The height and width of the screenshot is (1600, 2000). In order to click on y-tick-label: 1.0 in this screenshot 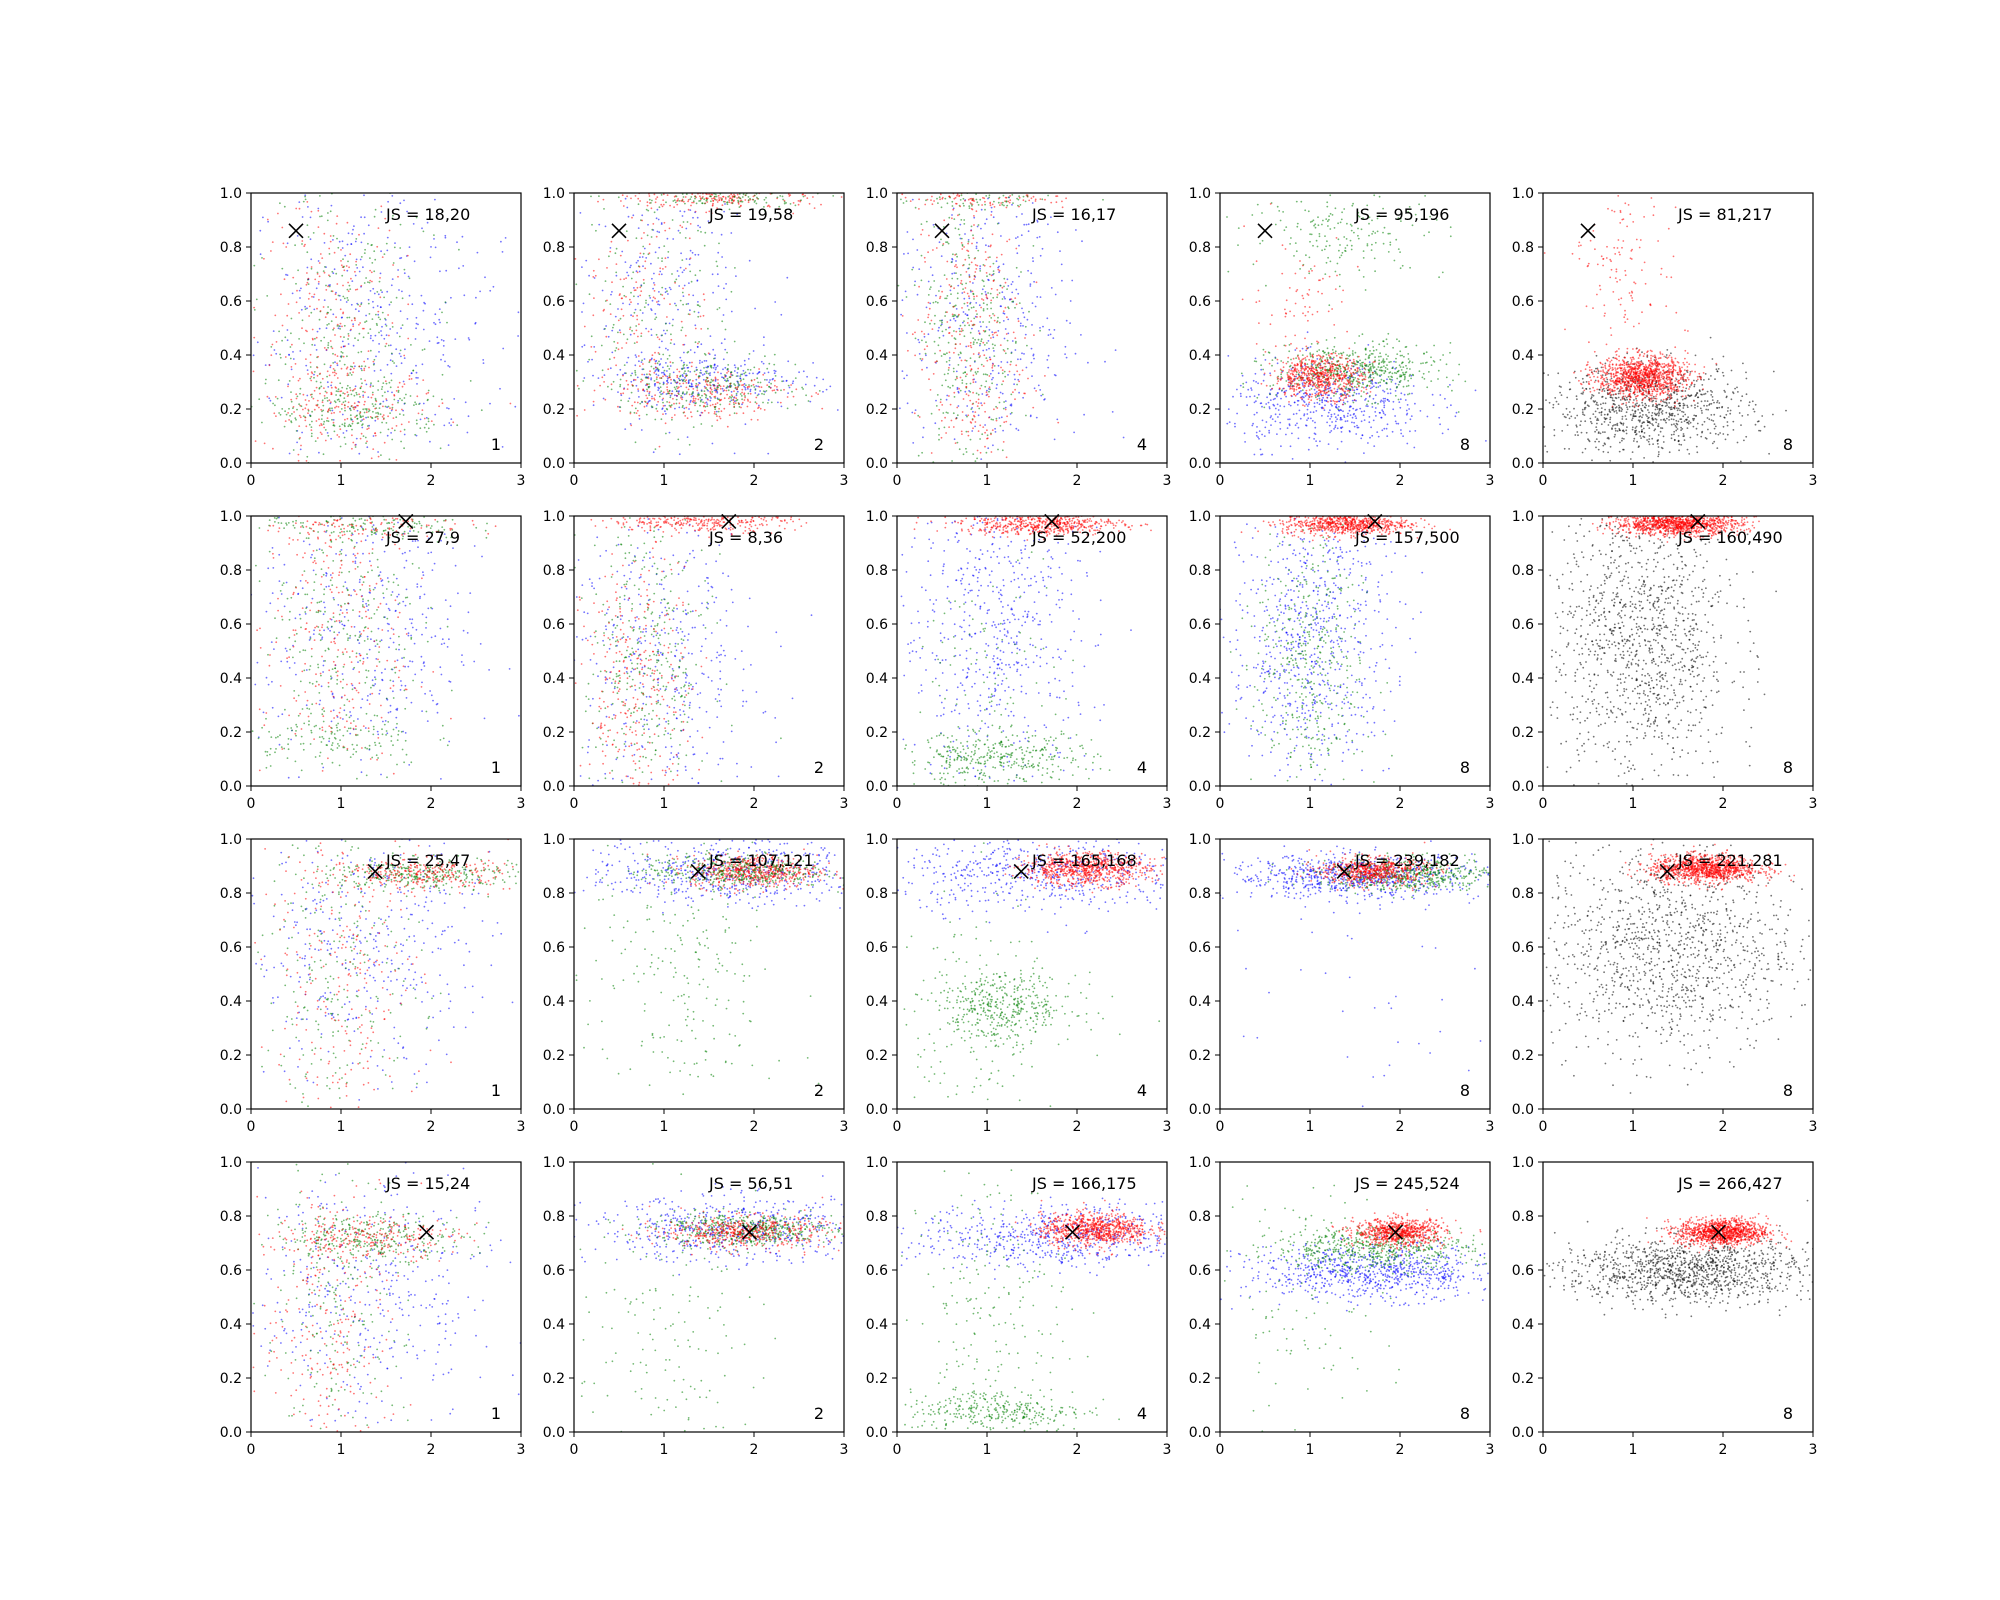, I will do `click(231, 194)`.